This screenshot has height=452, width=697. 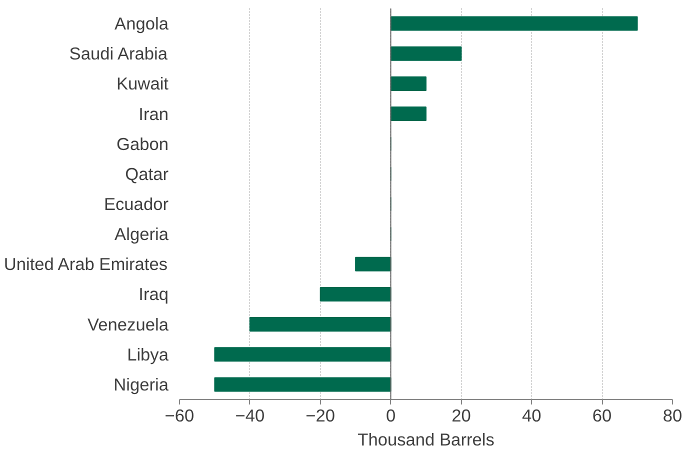 I want to click on y-tick-label: Iraq, so click(x=153, y=294).